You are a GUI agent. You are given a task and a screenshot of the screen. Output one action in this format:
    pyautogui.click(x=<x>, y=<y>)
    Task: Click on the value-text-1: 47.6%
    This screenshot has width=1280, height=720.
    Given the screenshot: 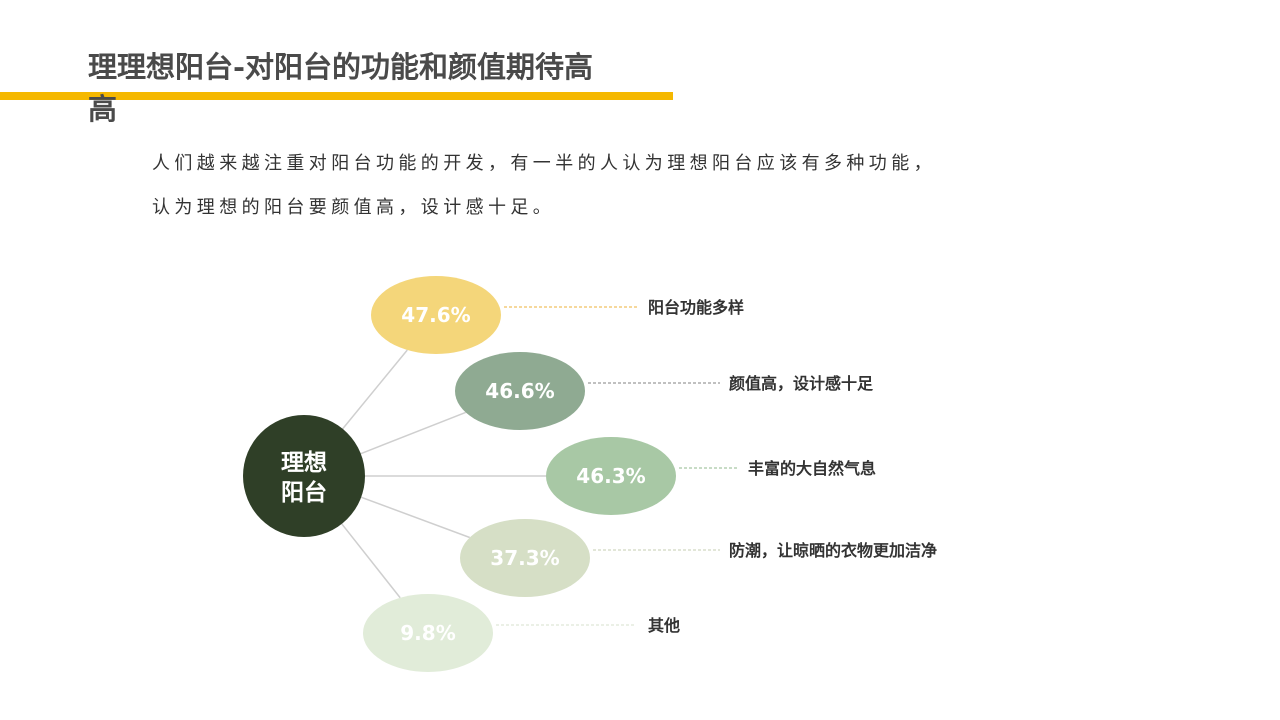 What is the action you would take?
    pyautogui.click(x=435, y=315)
    